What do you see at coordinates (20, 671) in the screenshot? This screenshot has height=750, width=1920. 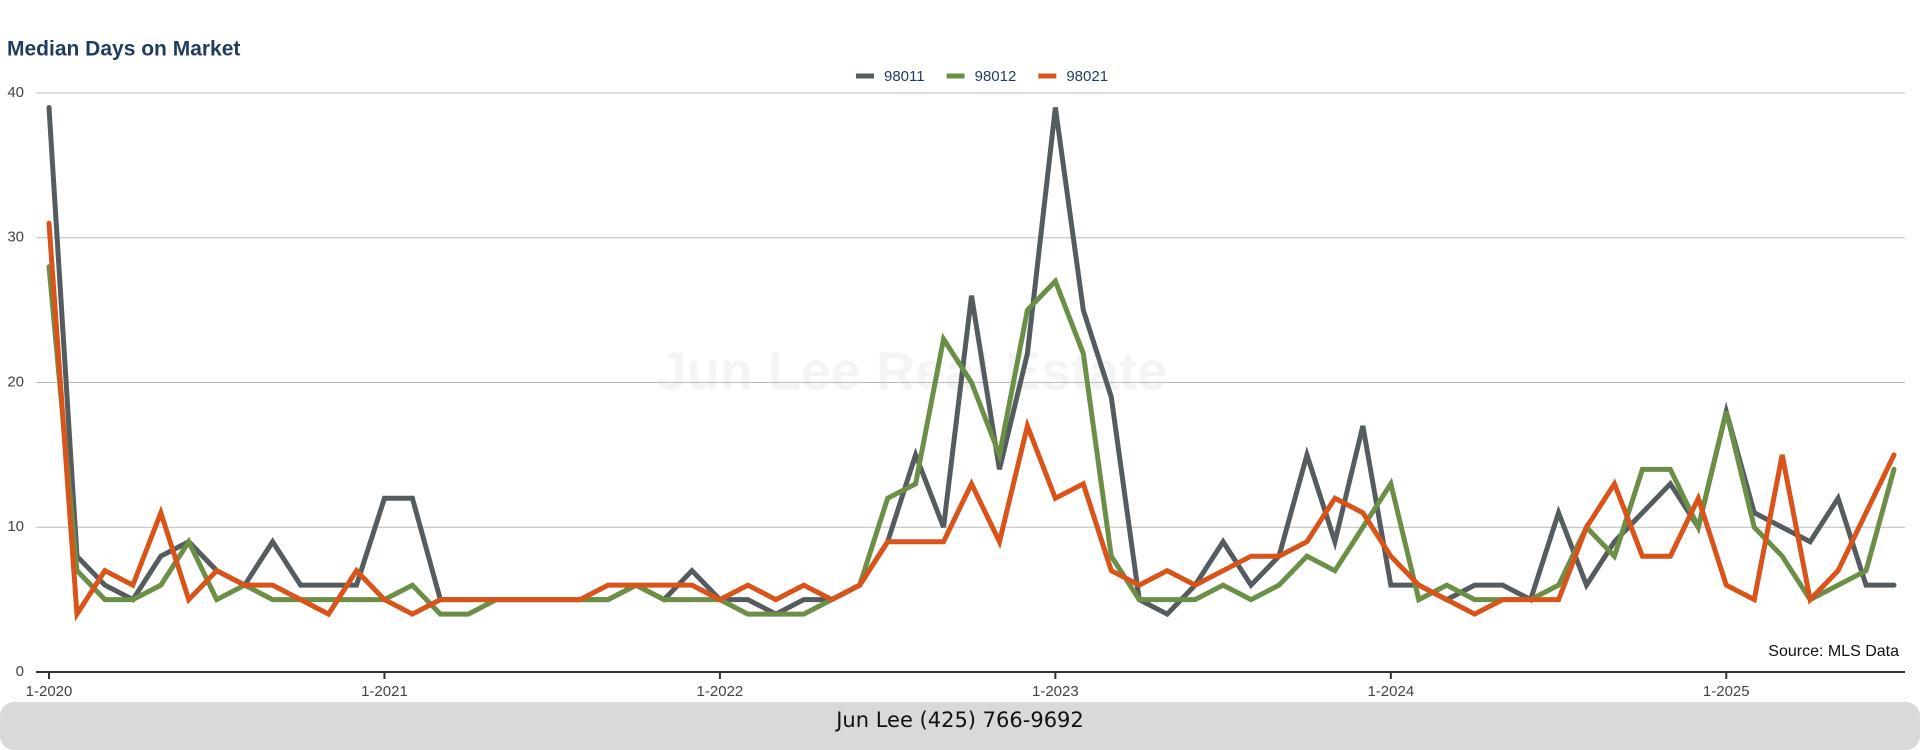 I see `y-tick-label: 0` at bounding box center [20, 671].